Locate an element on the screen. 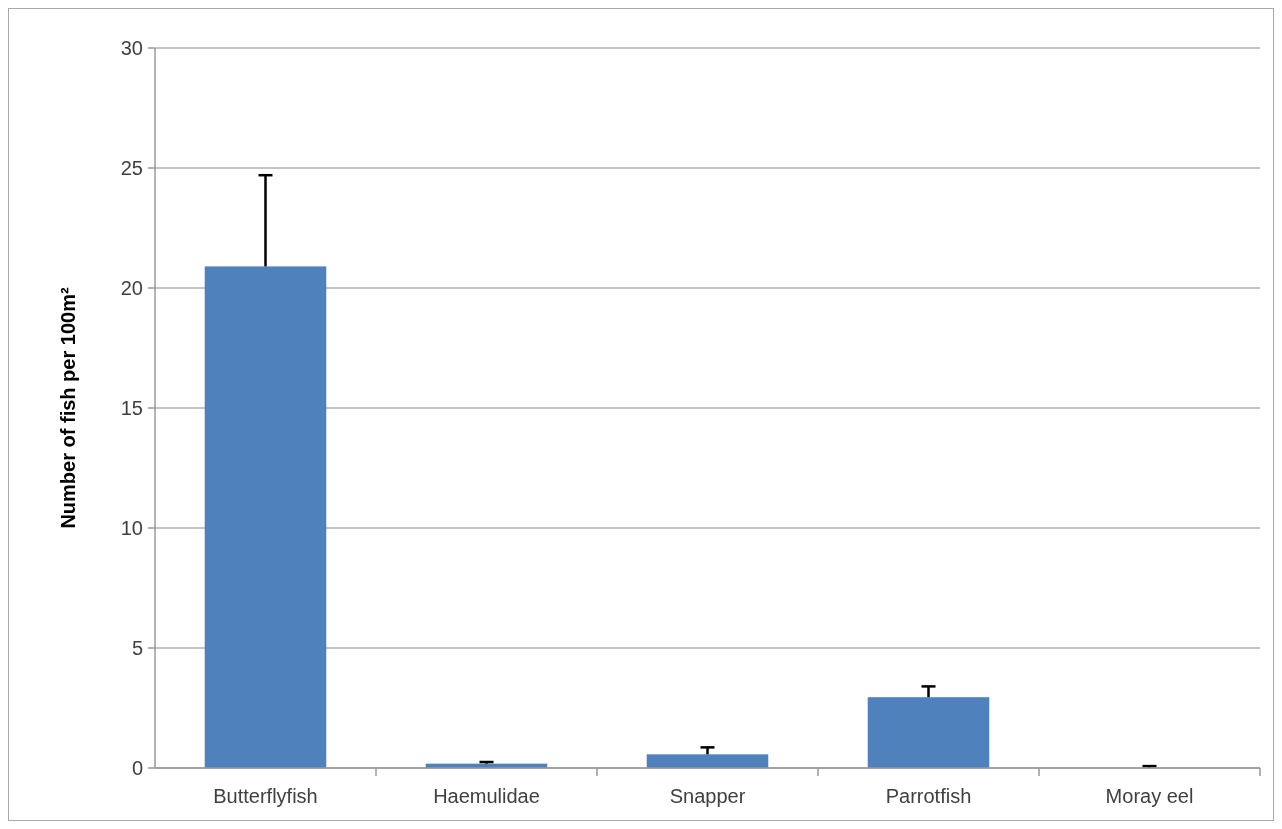 This screenshot has height=829, width=1282. y-axis-title: Number of fish per 100m² is located at coordinates (68, 408).